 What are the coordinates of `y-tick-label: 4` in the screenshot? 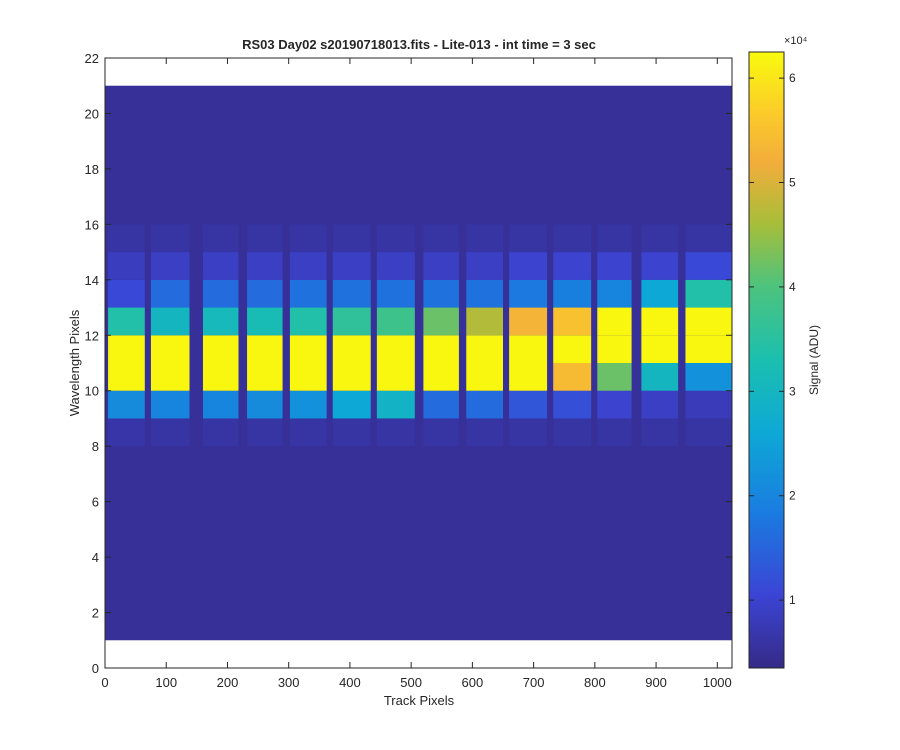 It's located at (95, 557).